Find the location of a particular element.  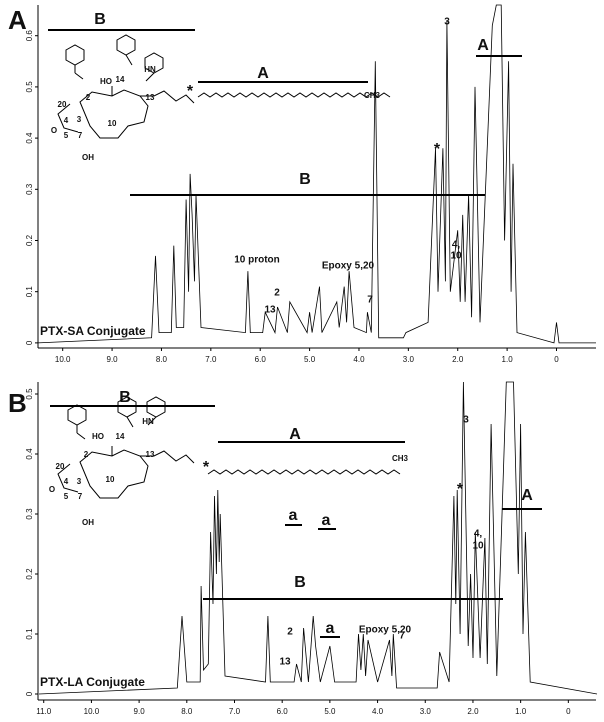

structure-label: 2 is located at coordinates (86, 454).